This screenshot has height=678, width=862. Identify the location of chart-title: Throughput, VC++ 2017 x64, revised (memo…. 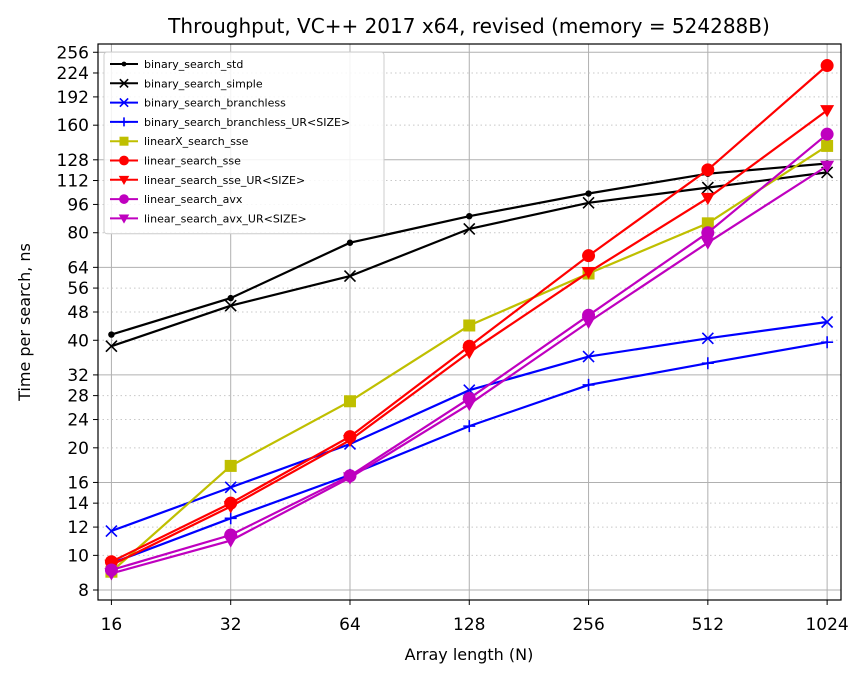
(468, 26).